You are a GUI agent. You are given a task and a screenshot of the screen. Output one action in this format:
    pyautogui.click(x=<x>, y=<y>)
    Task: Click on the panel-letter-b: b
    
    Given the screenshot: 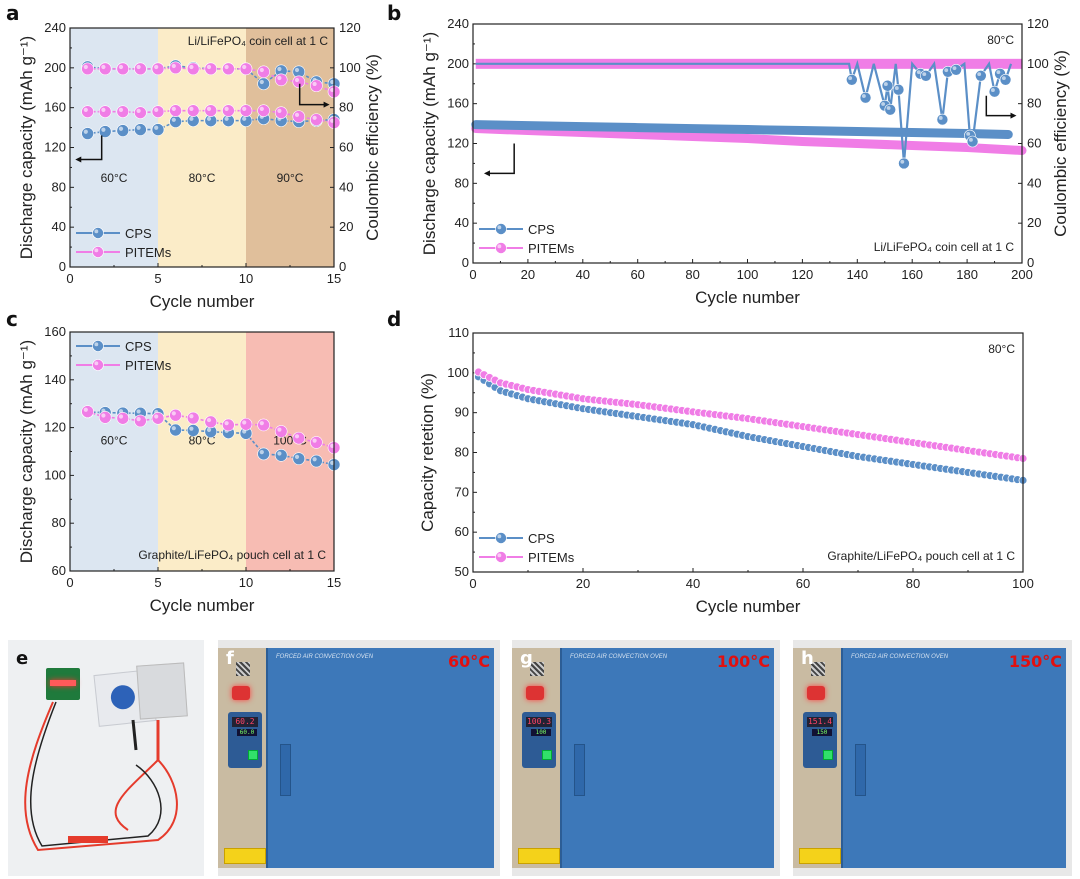 What is the action you would take?
    pyautogui.click(x=394, y=13)
    